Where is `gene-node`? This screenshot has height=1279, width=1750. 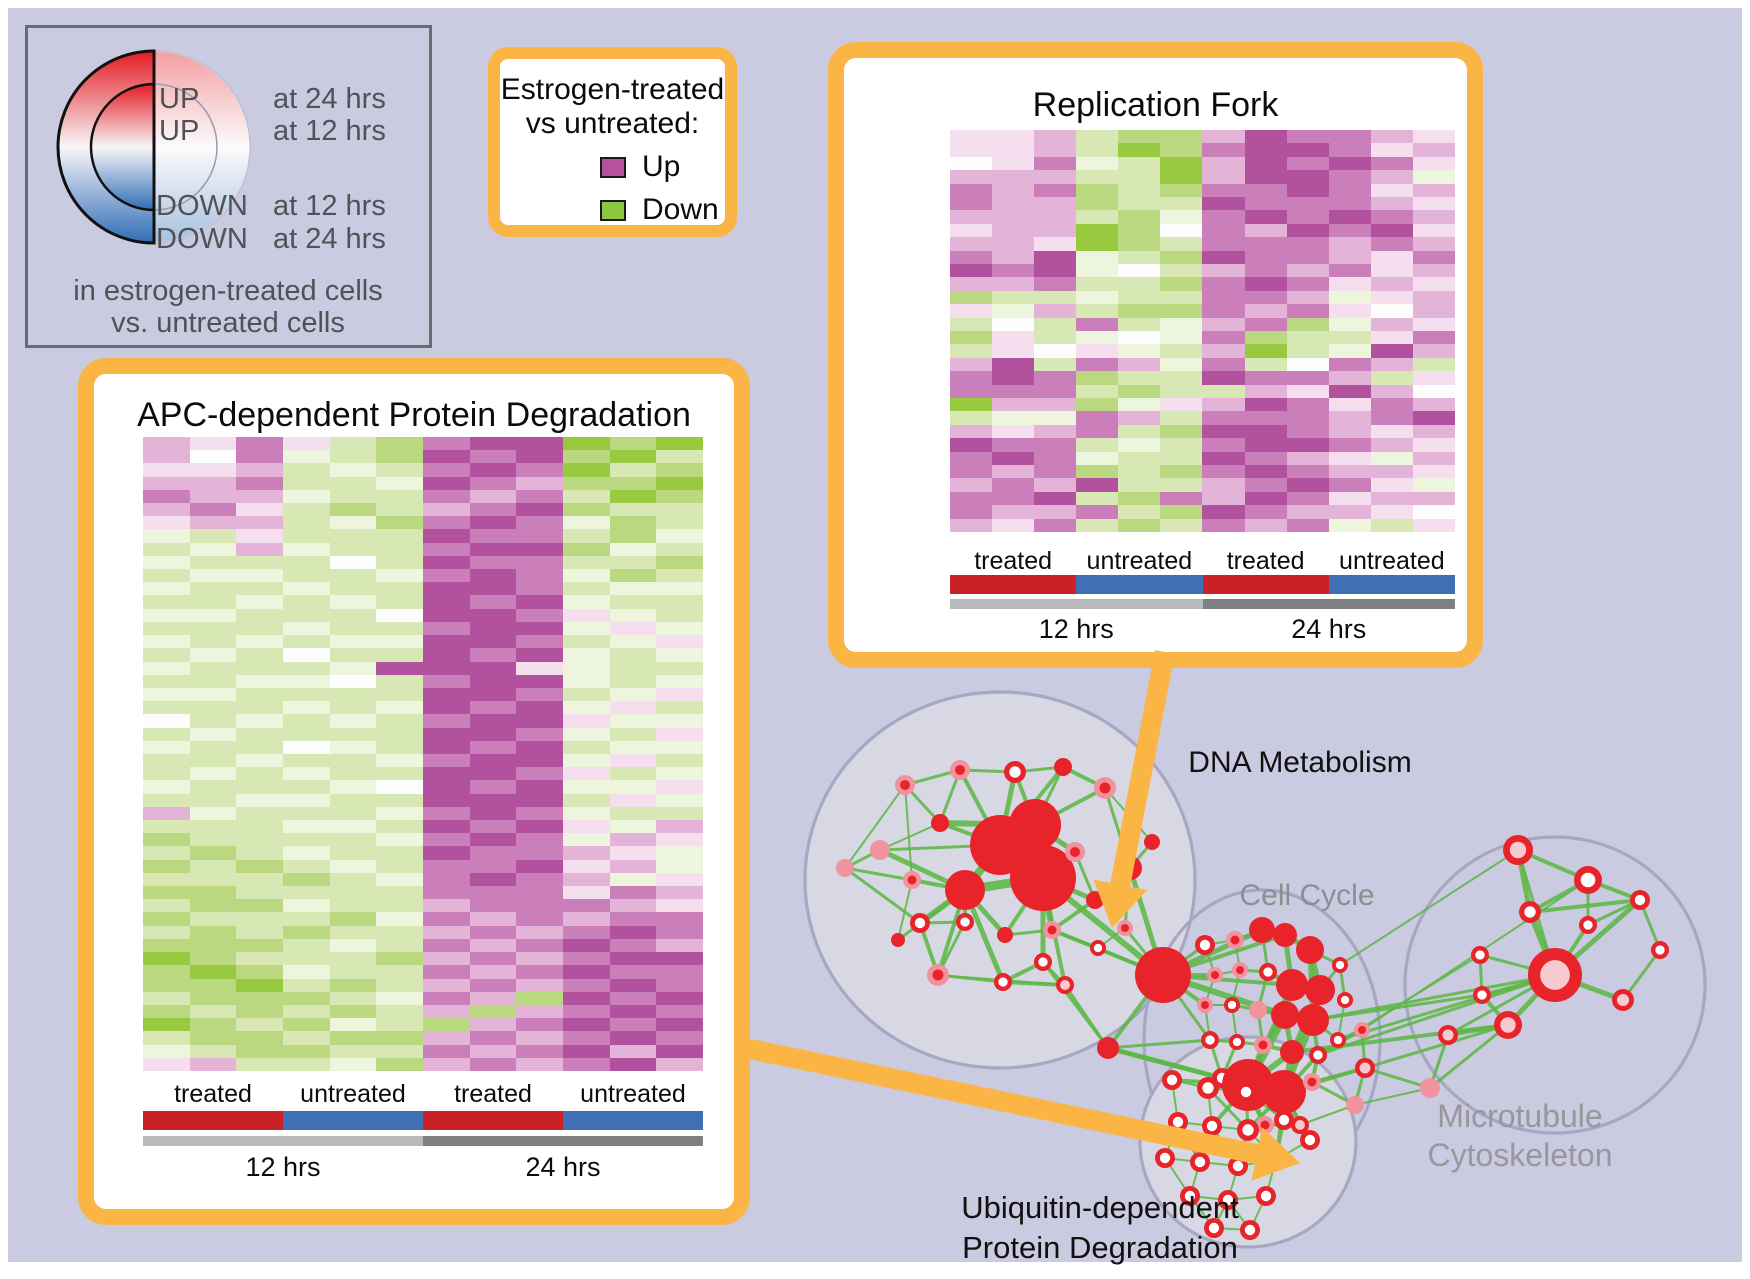
gene-node is located at coordinates (965, 890).